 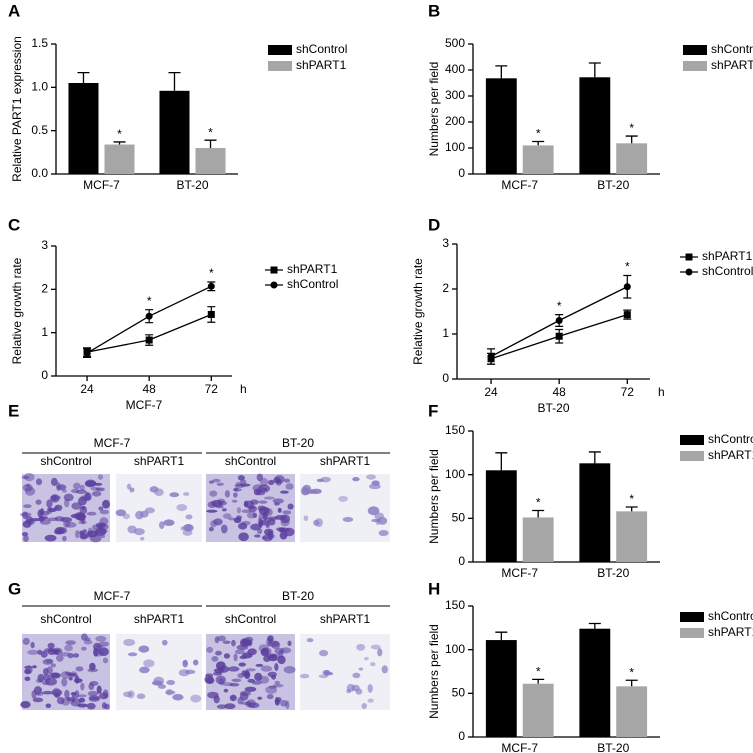 What do you see at coordinates (14, 224) in the screenshot?
I see `panel-letter: C` at bounding box center [14, 224].